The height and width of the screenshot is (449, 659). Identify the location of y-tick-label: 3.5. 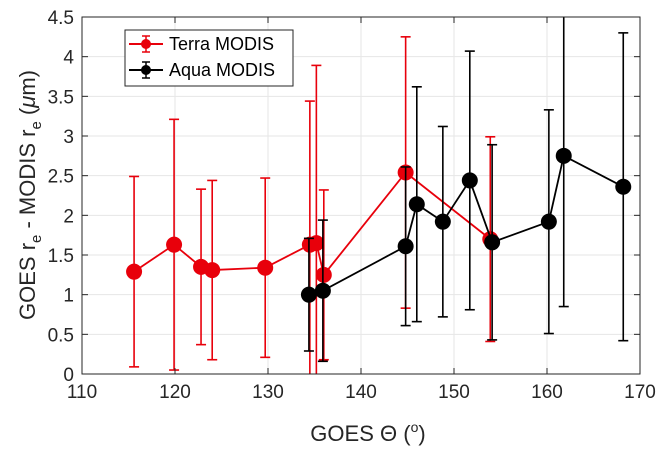
(61, 97).